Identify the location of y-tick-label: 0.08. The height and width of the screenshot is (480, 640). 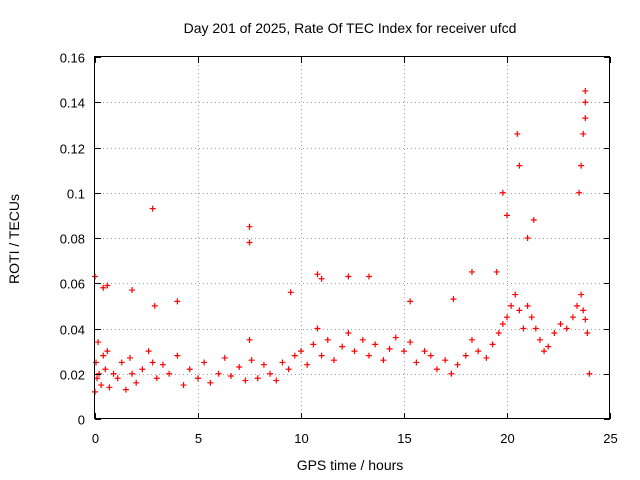
(72, 239).